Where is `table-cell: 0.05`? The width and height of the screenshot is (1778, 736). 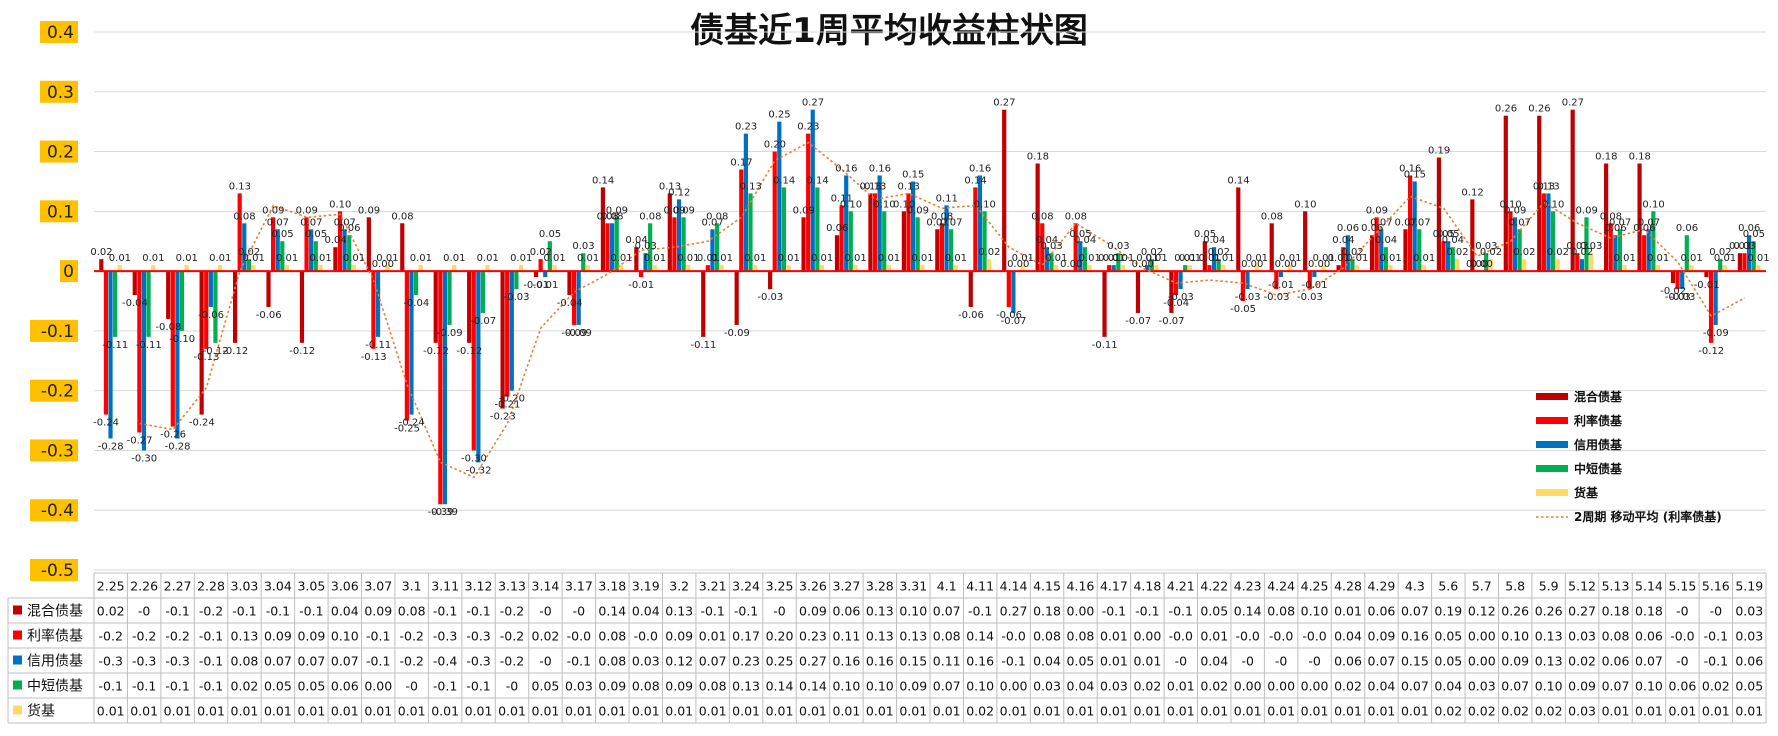
table-cell: 0.05 is located at coordinates (546, 686).